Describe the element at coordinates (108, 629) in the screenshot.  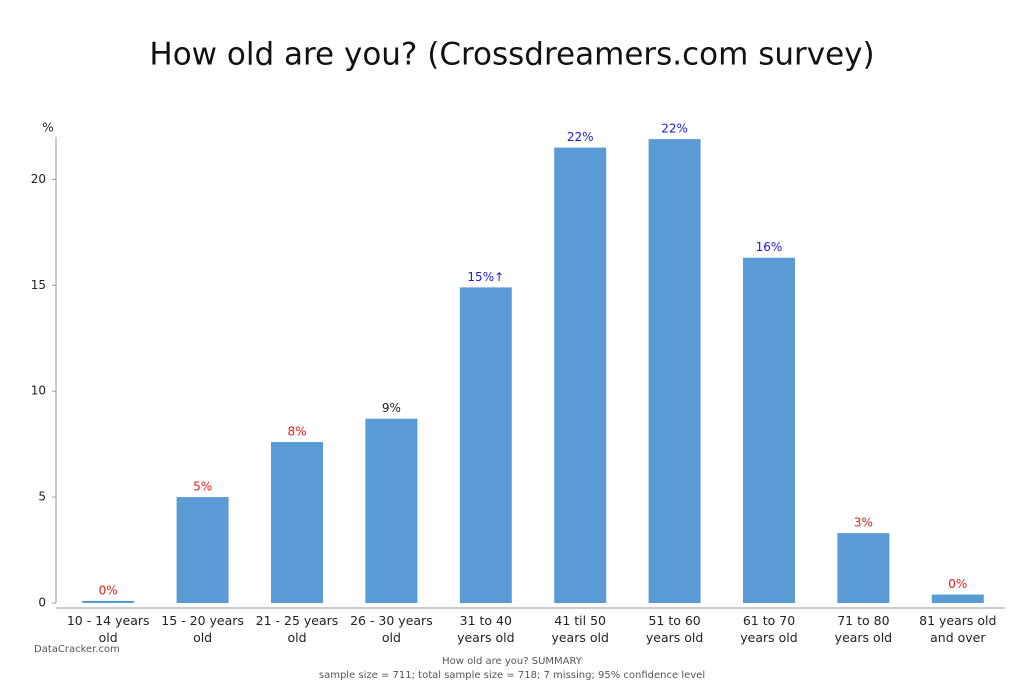
I see `x-tick-label: 10 - 14 years old` at that location.